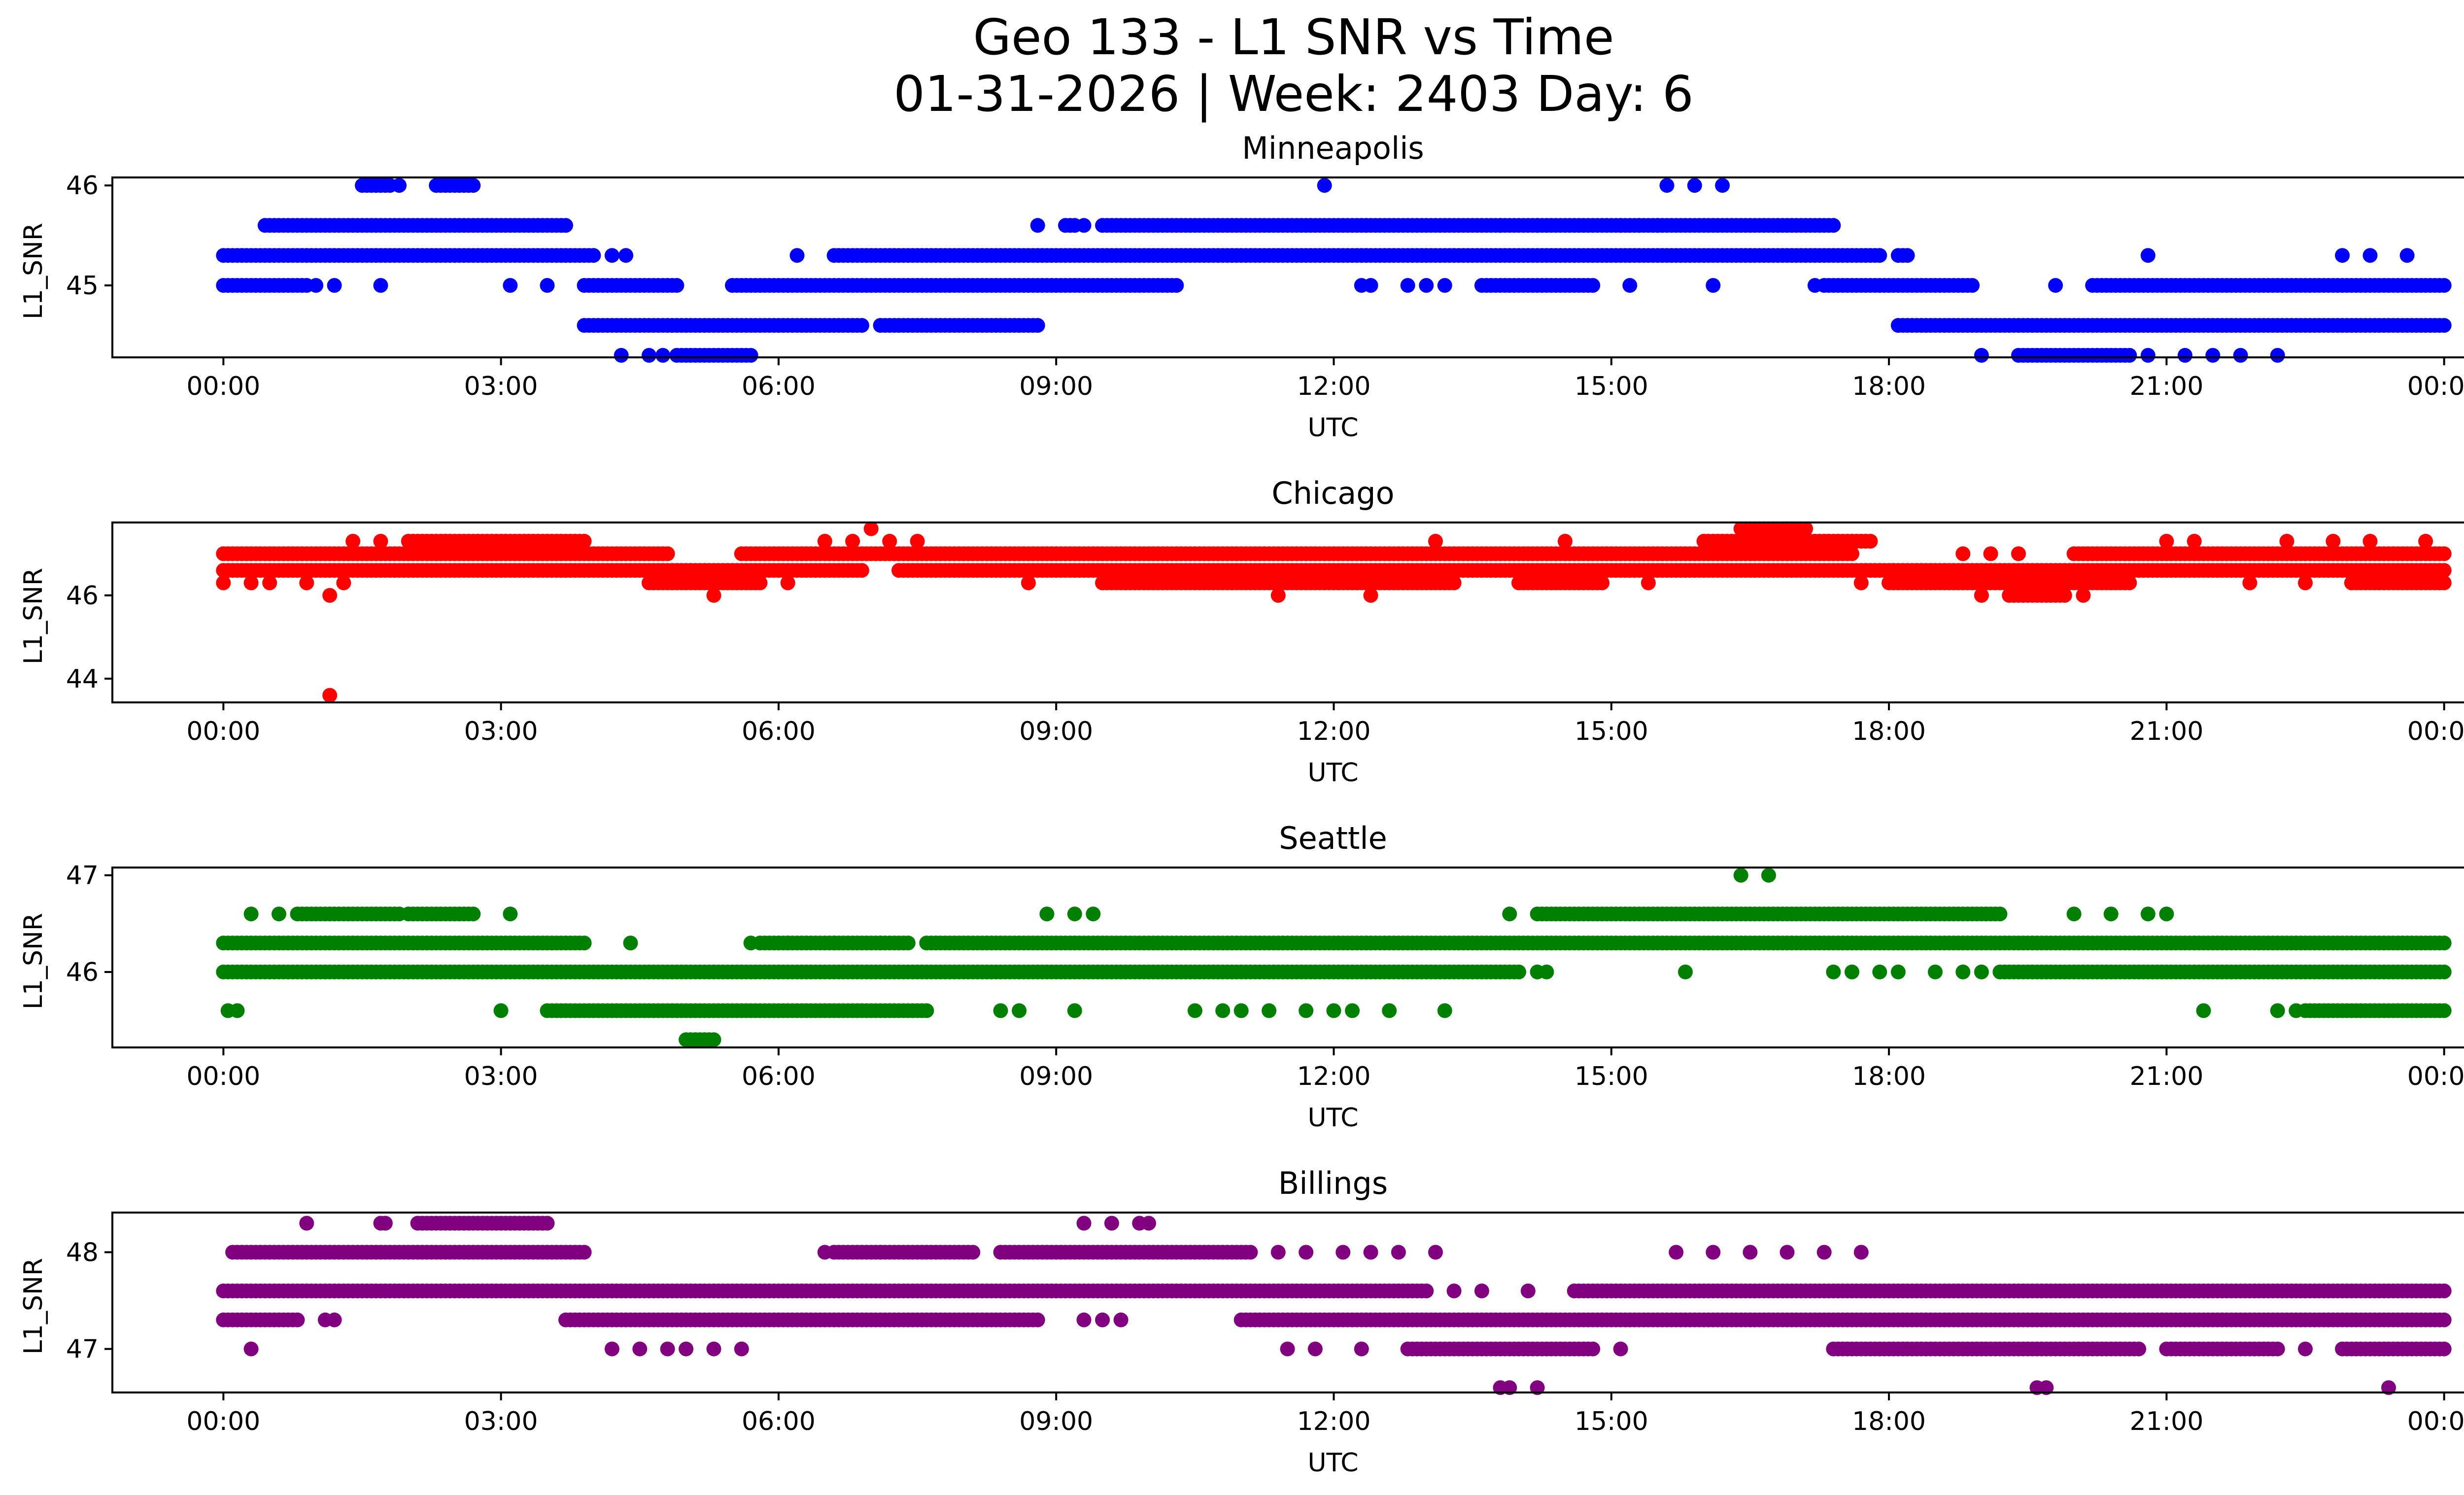 Image resolution: width=2464 pixels, height=1495 pixels. I want to click on figure-title-line1: Geo 133 - L1 SNR vs Time, so click(1293, 37).